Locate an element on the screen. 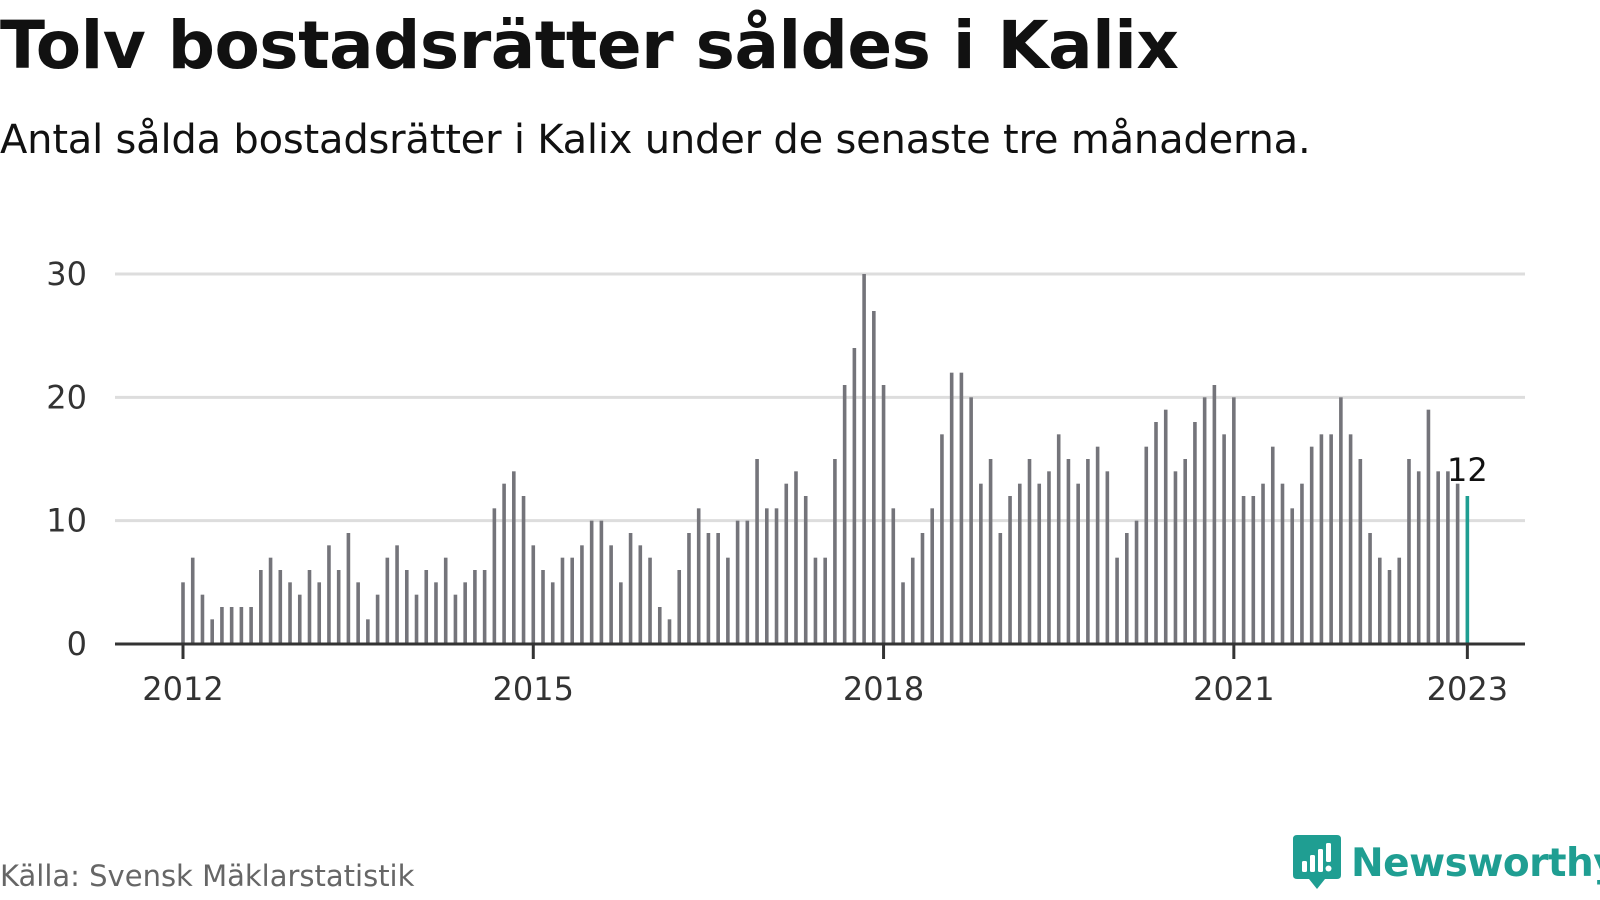  x-tick-label: 2018 is located at coordinates (883, 689).